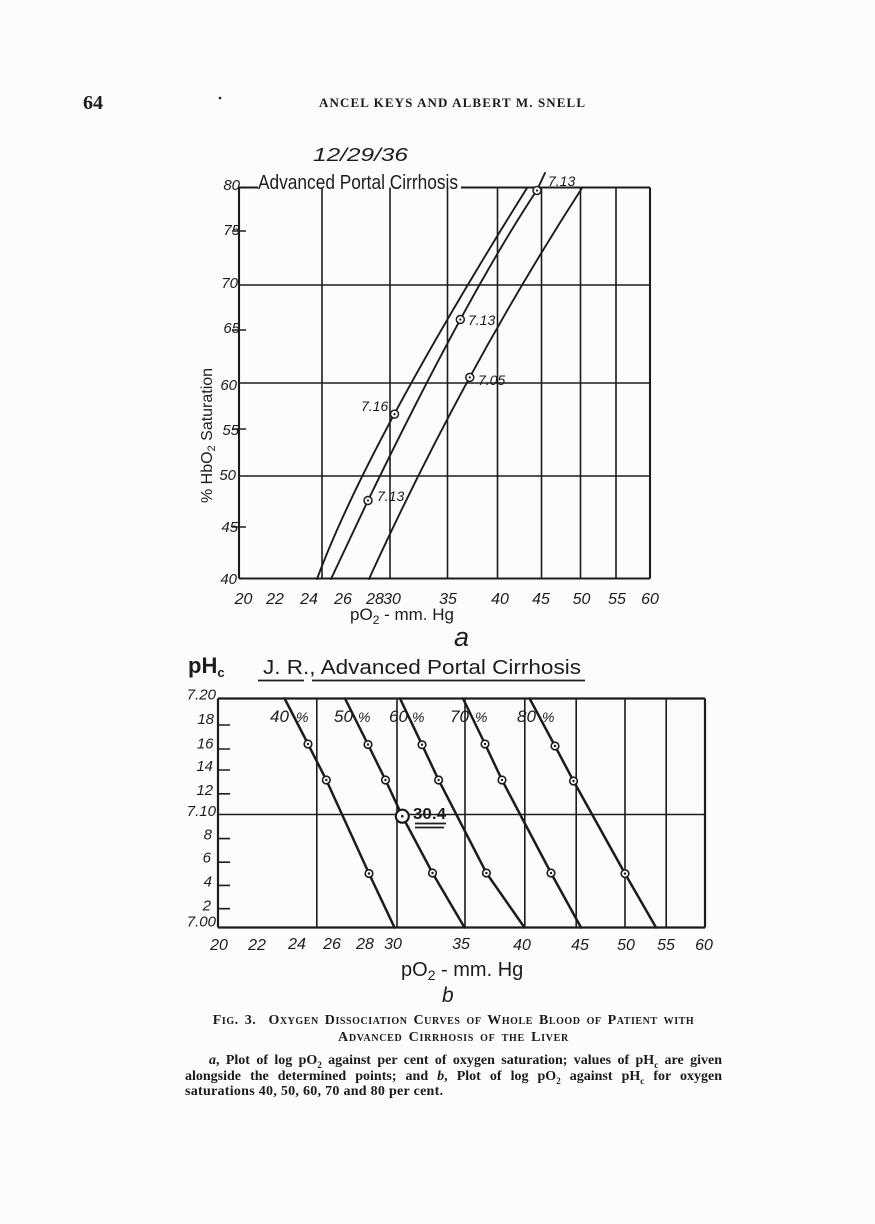 The width and height of the screenshot is (875, 1224). Describe the element at coordinates (208, 882) in the screenshot. I see `svg-text: 4` at that location.